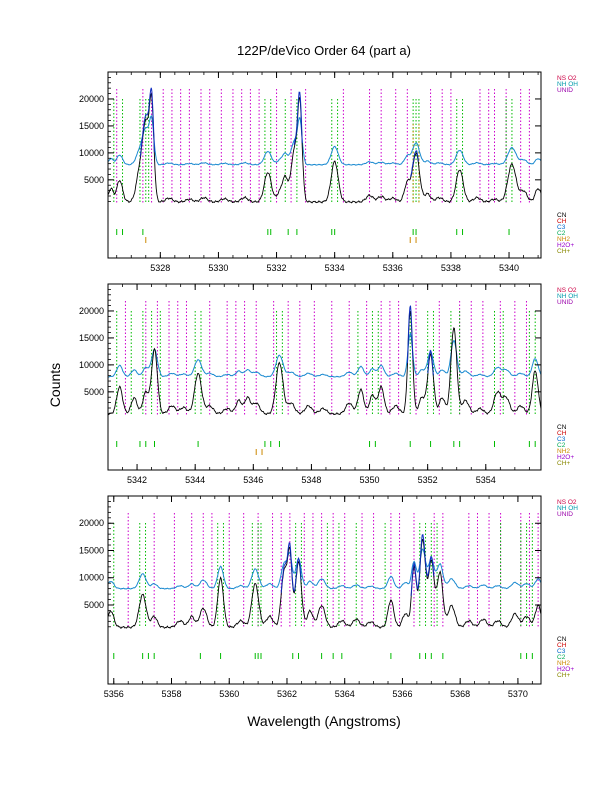 The image size is (612, 792). Describe the element at coordinates (460, 694) in the screenshot. I see `x-tick-label: 5368` at that location.